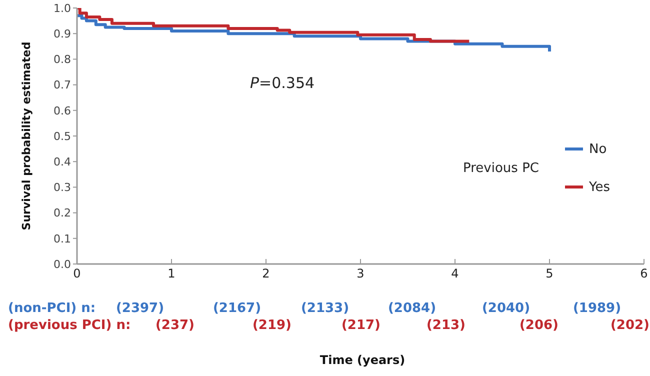  I want to click on annotation: P=0.354, so click(282, 83).